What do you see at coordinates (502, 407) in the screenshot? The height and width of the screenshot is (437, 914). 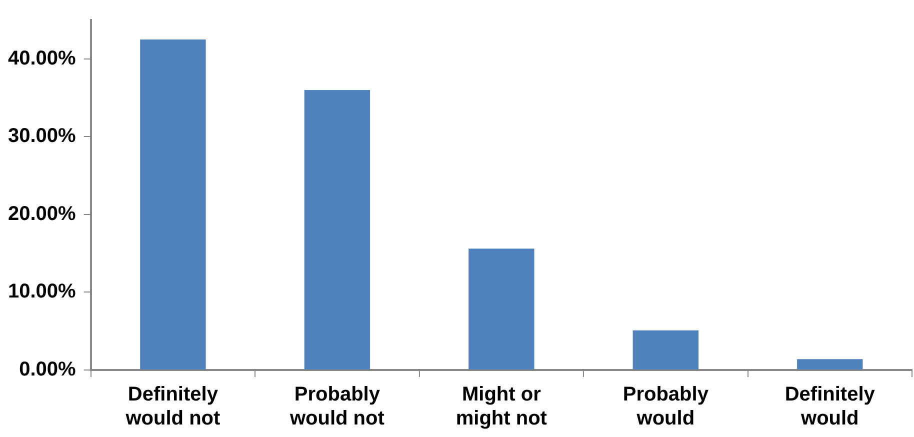 I see `x-tick-label: Might or might not` at bounding box center [502, 407].